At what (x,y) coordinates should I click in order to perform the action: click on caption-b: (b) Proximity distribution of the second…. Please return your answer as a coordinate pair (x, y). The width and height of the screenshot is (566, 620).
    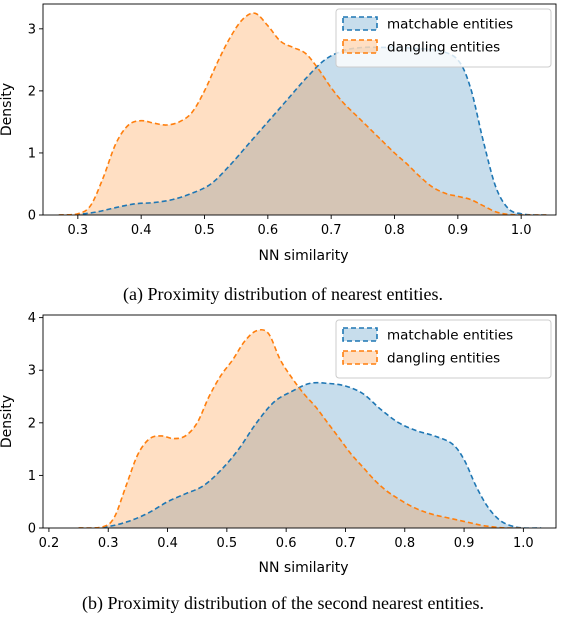
    Looking at the image, I should click on (283, 603).